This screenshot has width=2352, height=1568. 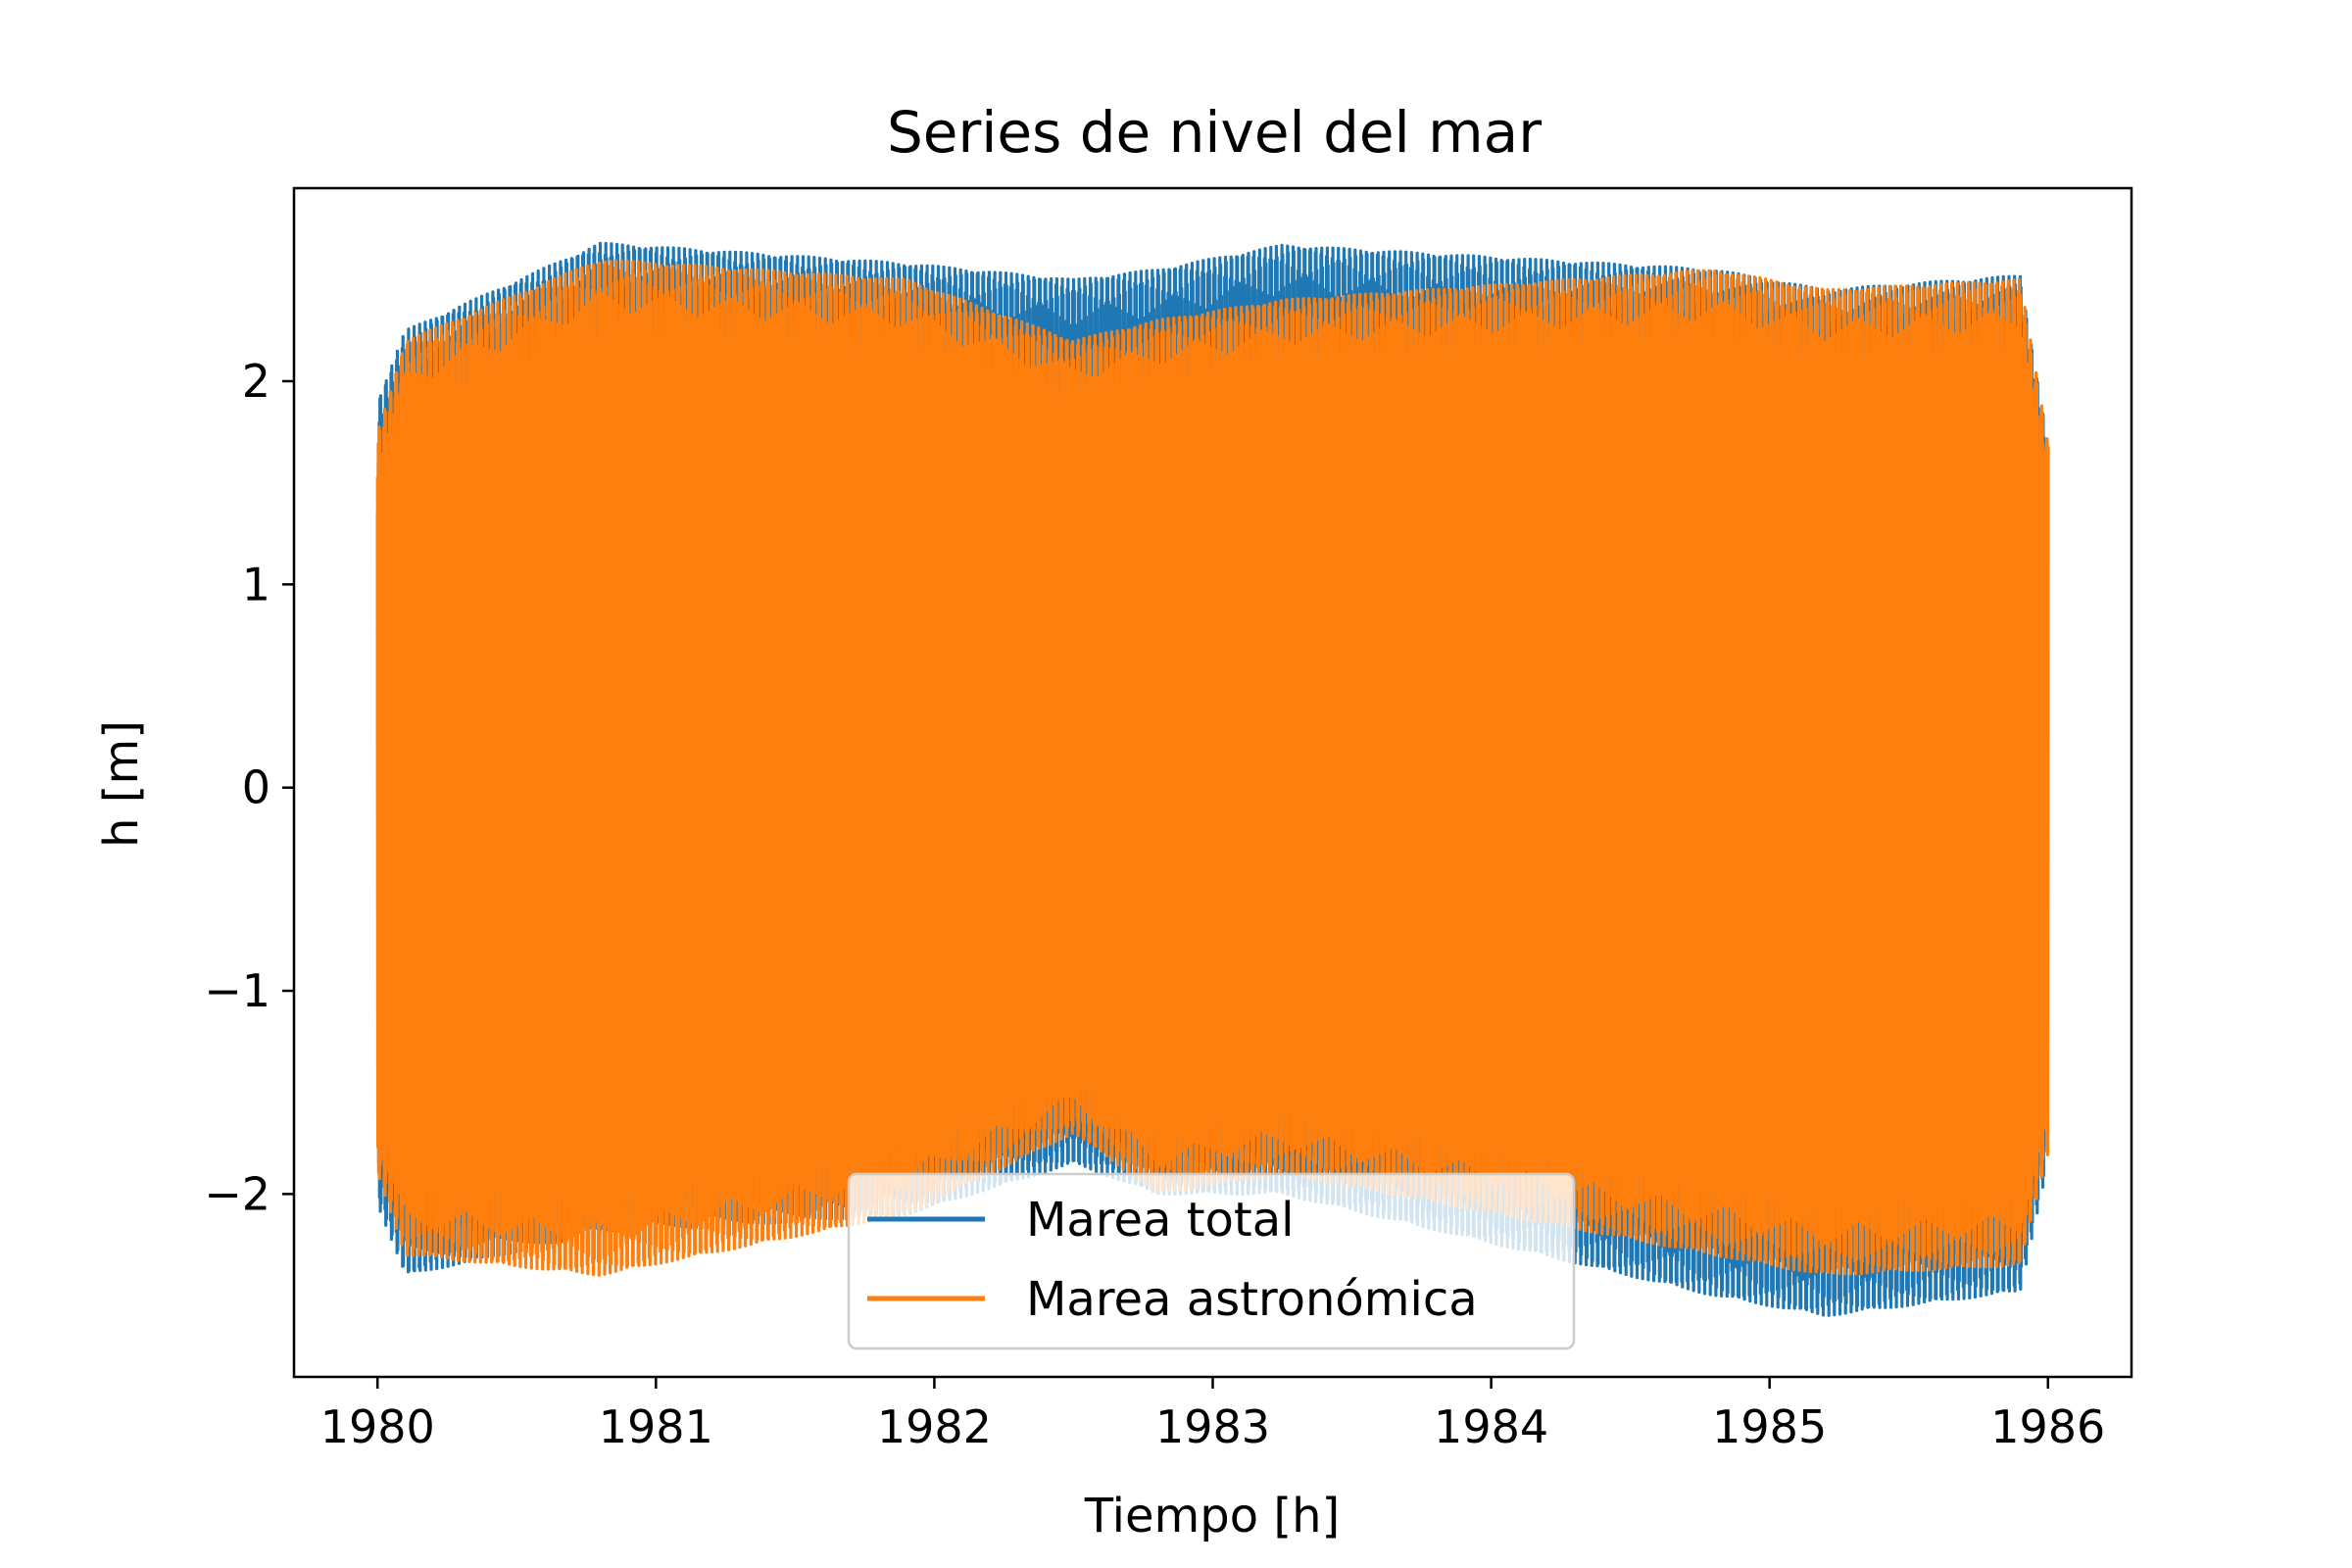 What do you see at coordinates (1491, 1426) in the screenshot?
I see `x-tick-label: 1984` at bounding box center [1491, 1426].